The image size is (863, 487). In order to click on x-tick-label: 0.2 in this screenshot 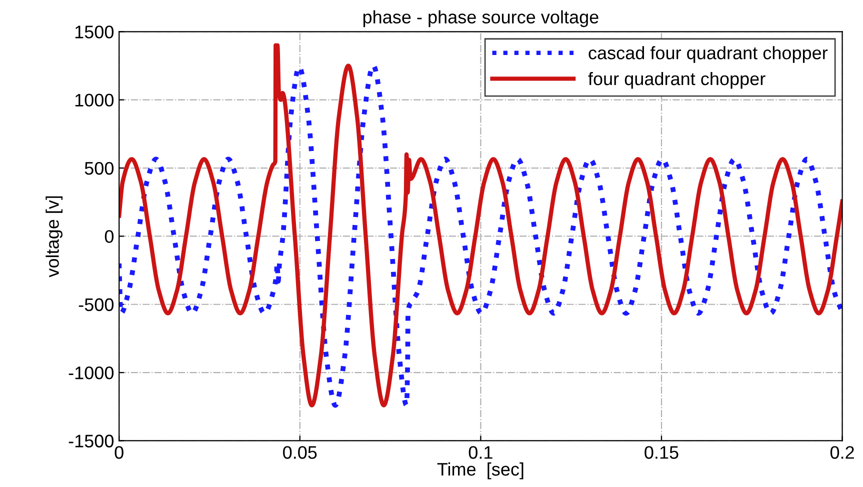, I will do `click(842, 452)`.